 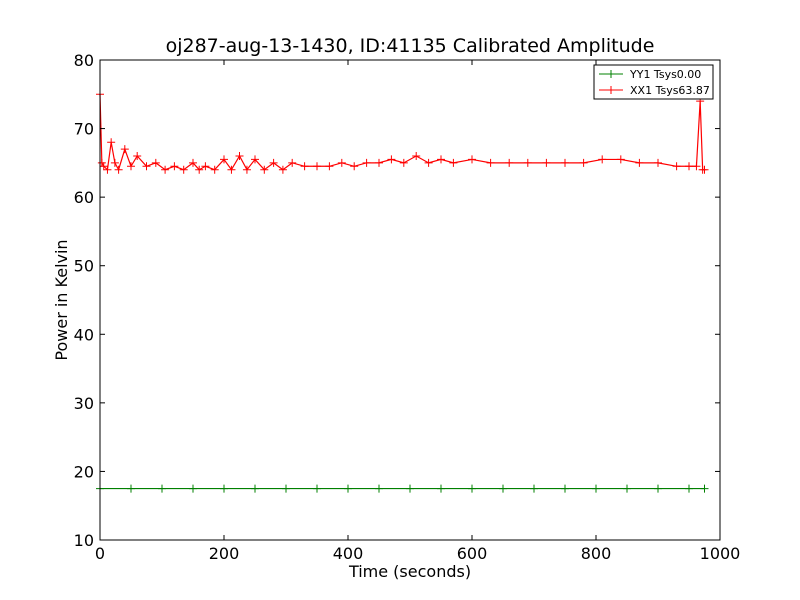 What do you see at coordinates (596, 553) in the screenshot?
I see `x-tick-label: 800` at bounding box center [596, 553].